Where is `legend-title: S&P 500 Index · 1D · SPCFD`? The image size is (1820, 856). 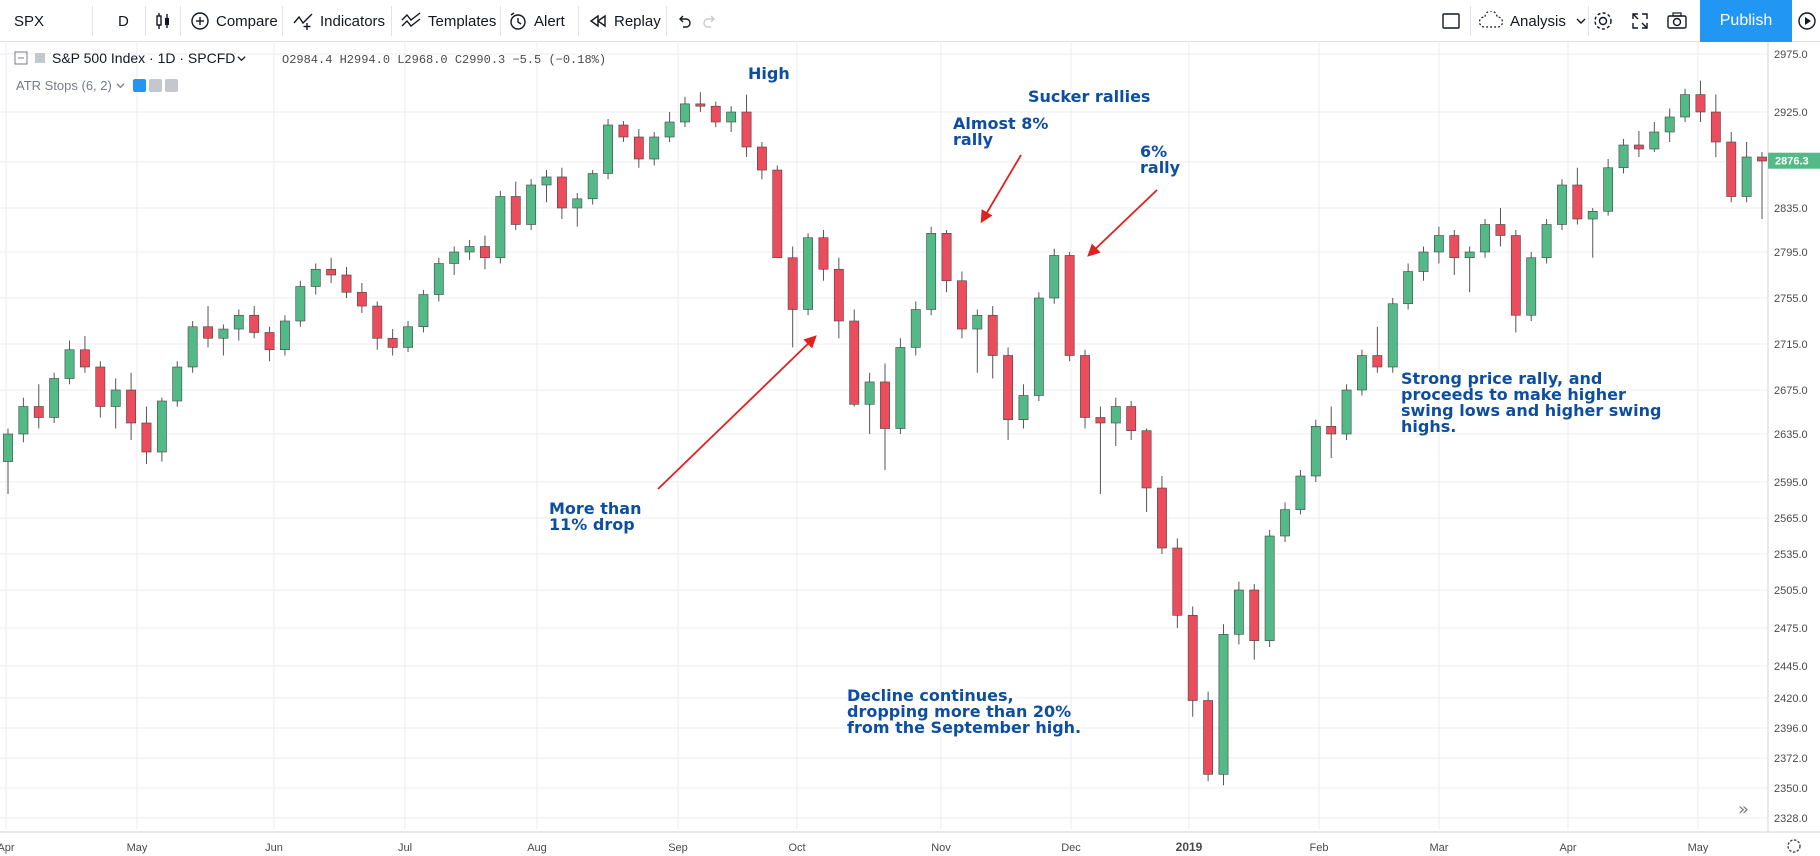
legend-title: S&P 500 Index · 1D · SPCFD is located at coordinates (144, 58).